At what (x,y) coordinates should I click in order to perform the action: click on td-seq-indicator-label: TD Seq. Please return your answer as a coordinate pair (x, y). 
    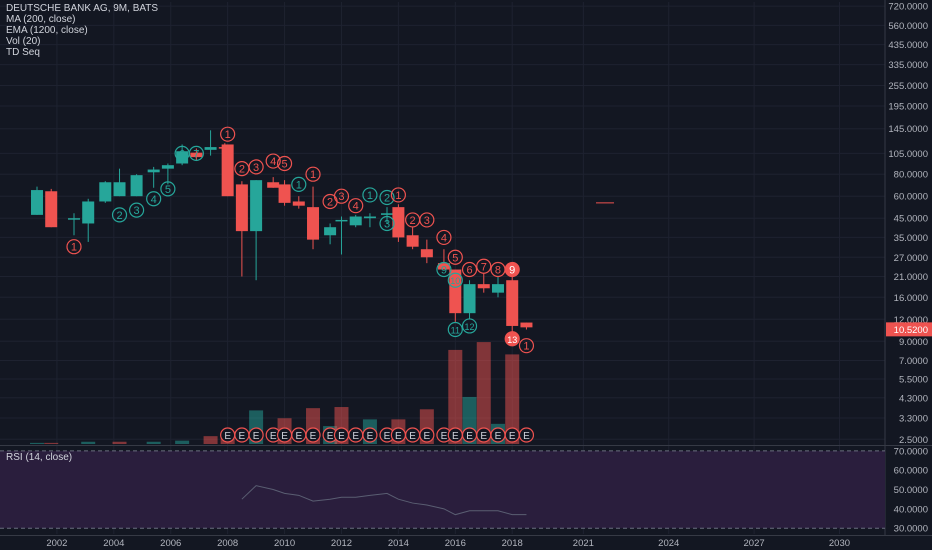
    Looking at the image, I should click on (23, 52).